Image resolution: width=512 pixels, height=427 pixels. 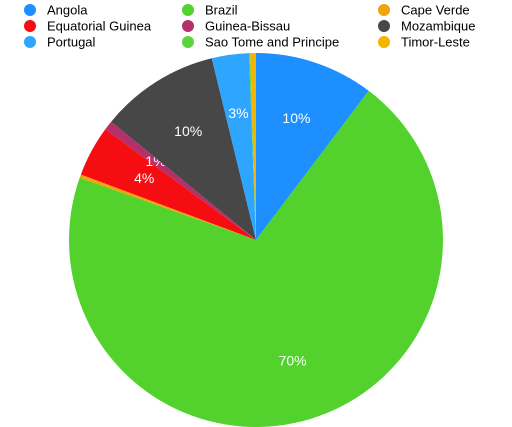 What do you see at coordinates (435, 41) in the screenshot?
I see `legend-label: Timor-Leste` at bounding box center [435, 41].